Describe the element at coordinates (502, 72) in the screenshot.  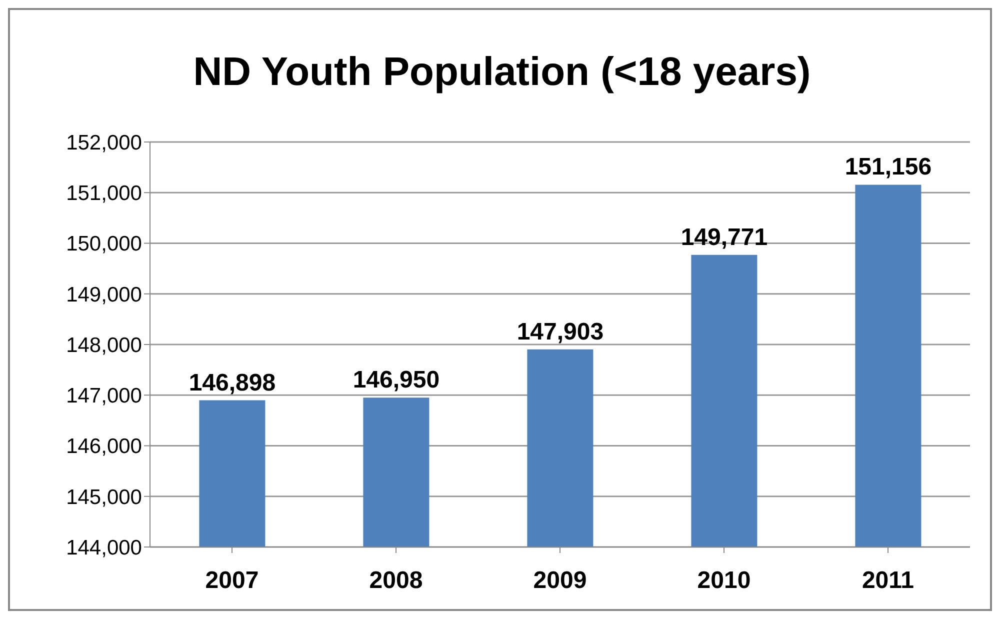
I see `chart-title: ND Youth Population (<18 years)` at that location.